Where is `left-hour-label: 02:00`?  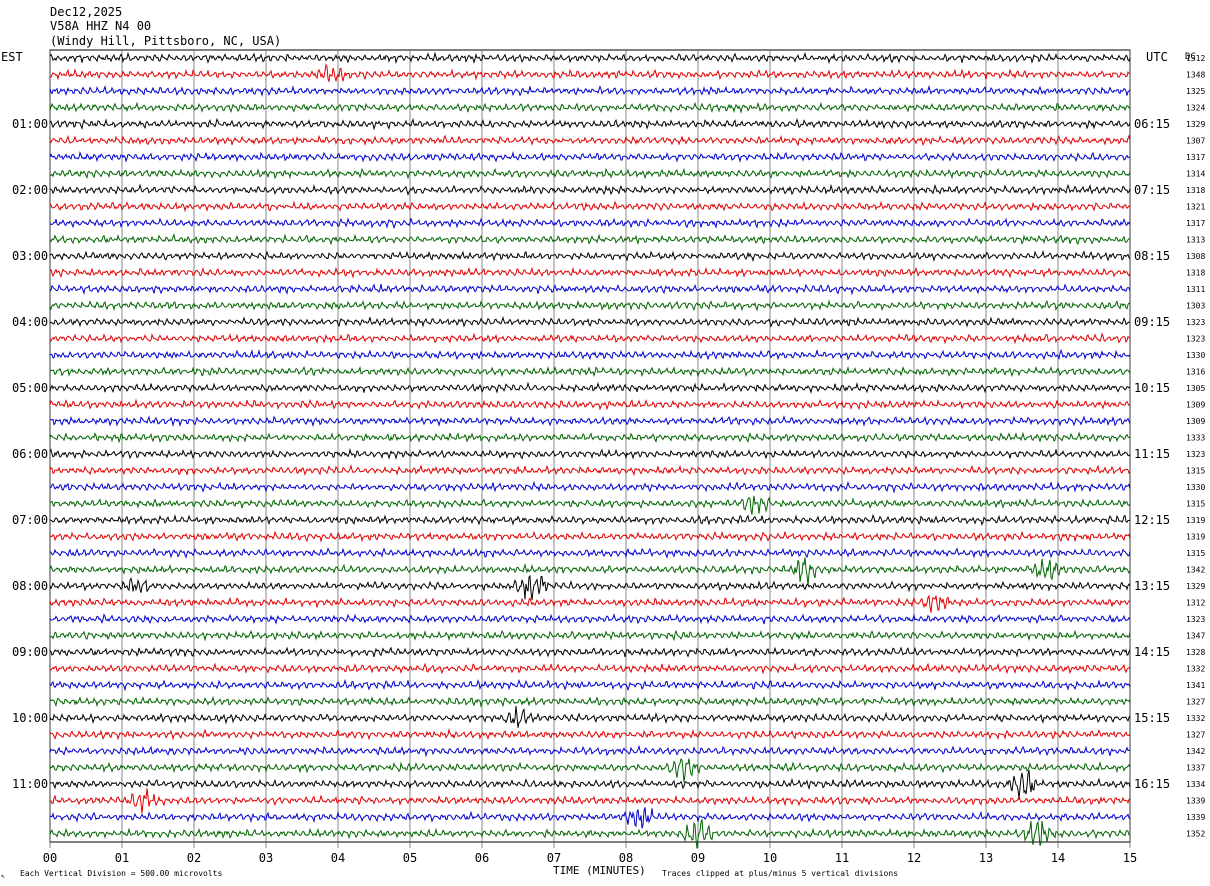 left-hour-label: 02:00 is located at coordinates (30, 190).